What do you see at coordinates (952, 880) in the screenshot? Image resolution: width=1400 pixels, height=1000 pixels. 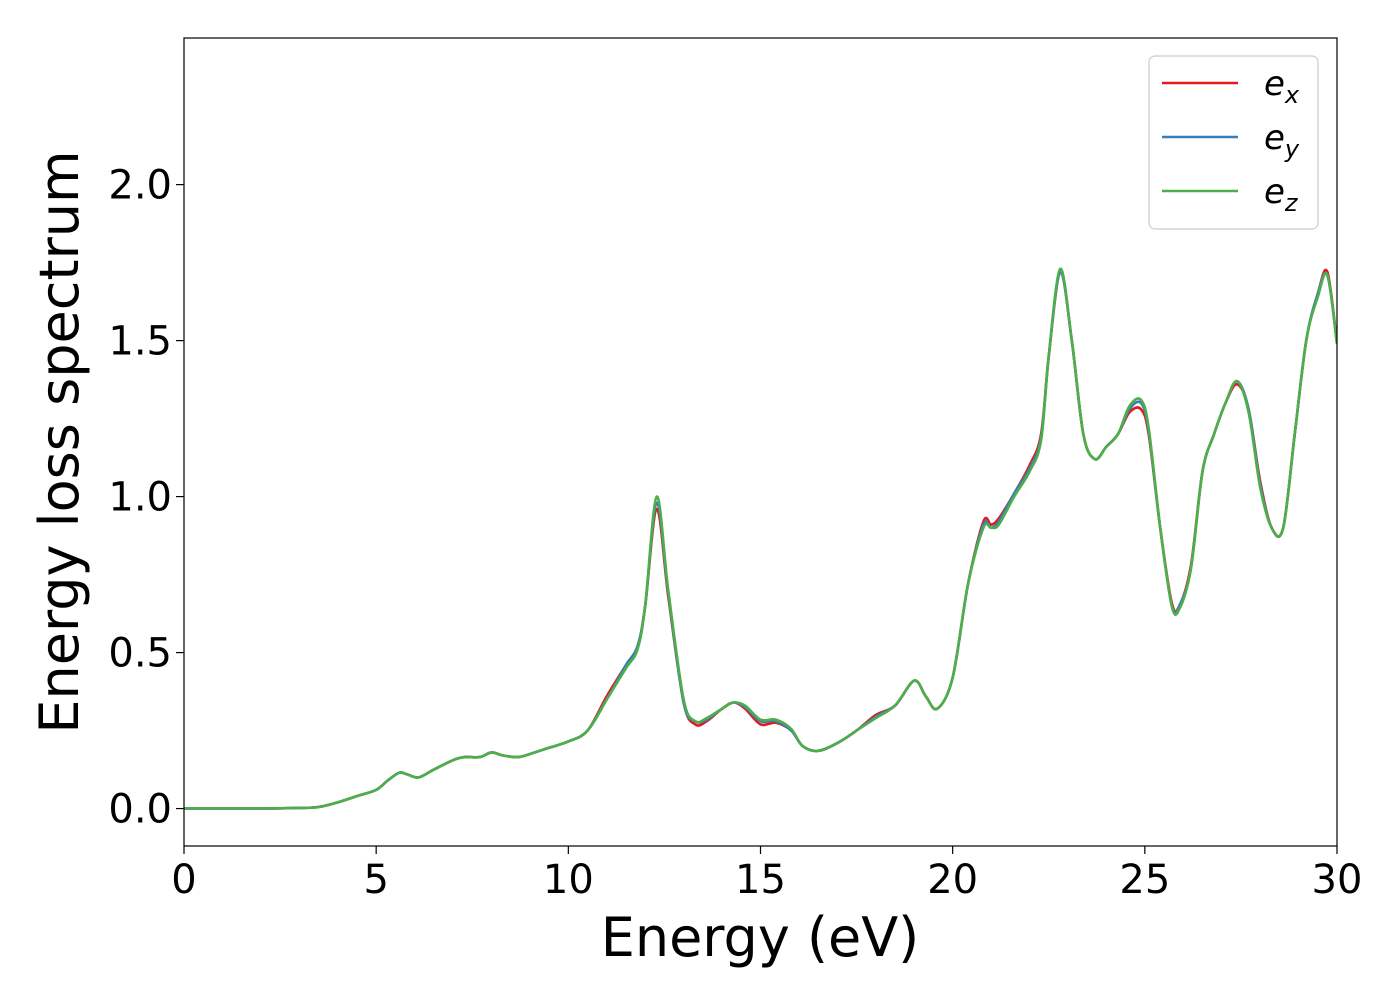 I see `x-tick-label: 20` at bounding box center [952, 880].